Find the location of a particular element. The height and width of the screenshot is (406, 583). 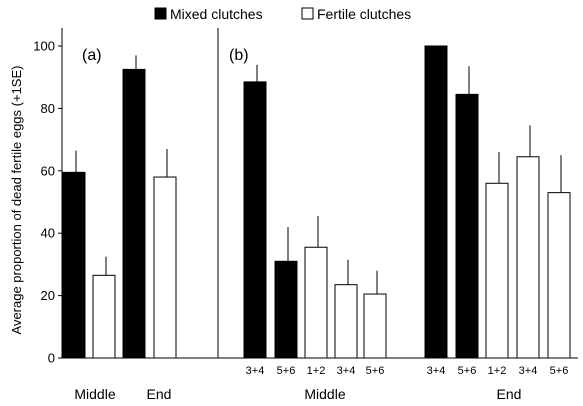

y-tick-label: 20 is located at coordinates (48, 295).